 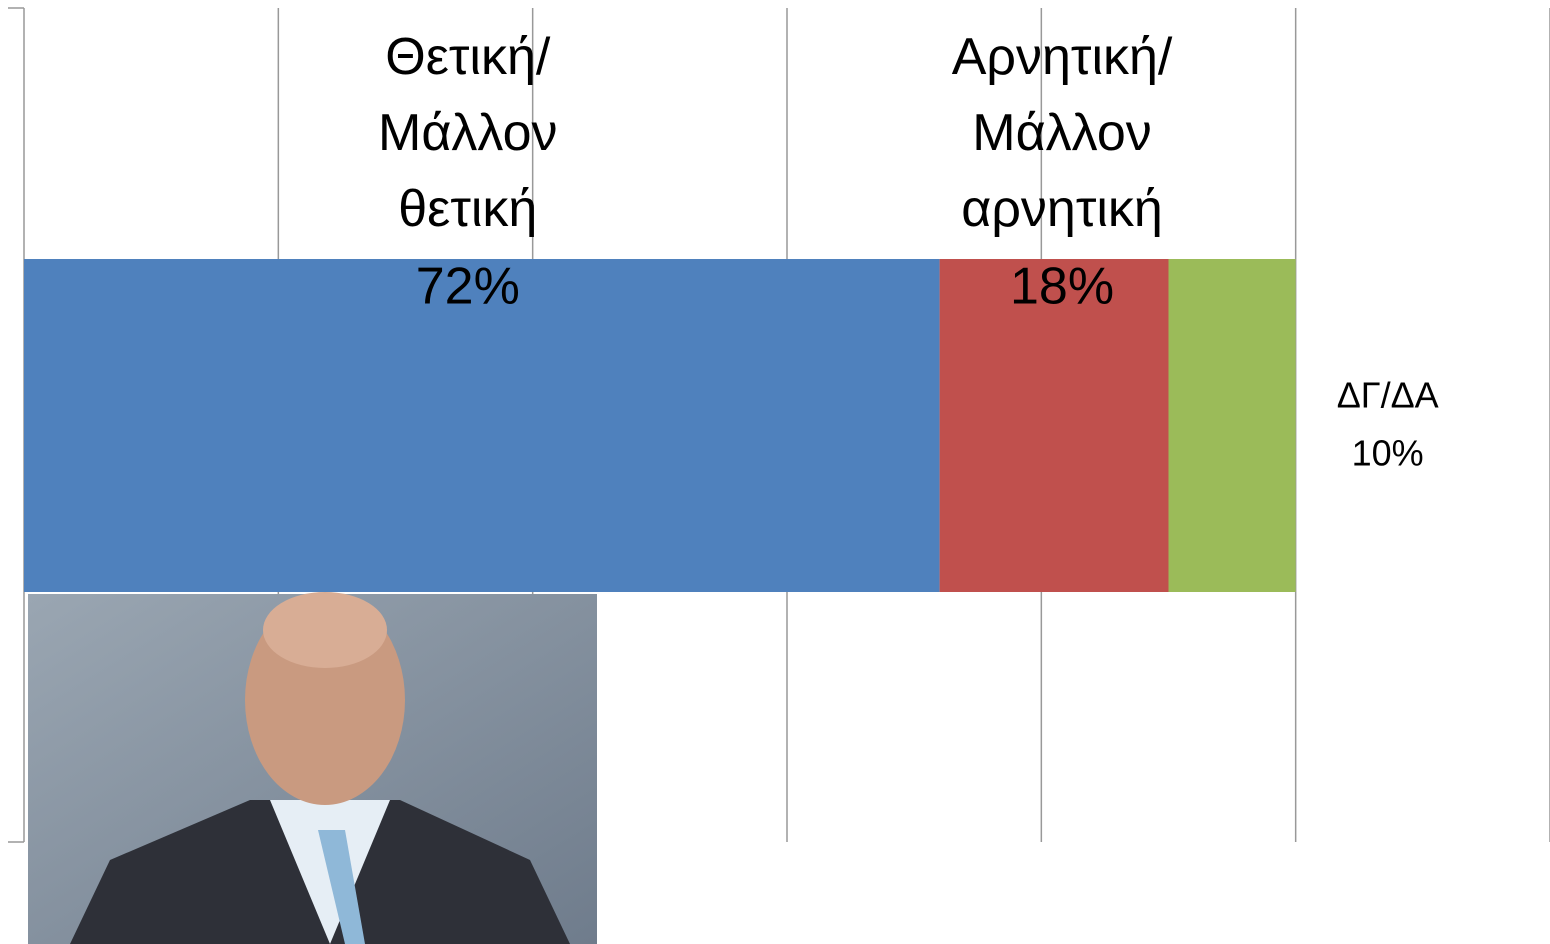 I want to click on series-label: Αρνητική/Μάλλον αρνητική, so click(x=1062, y=133).